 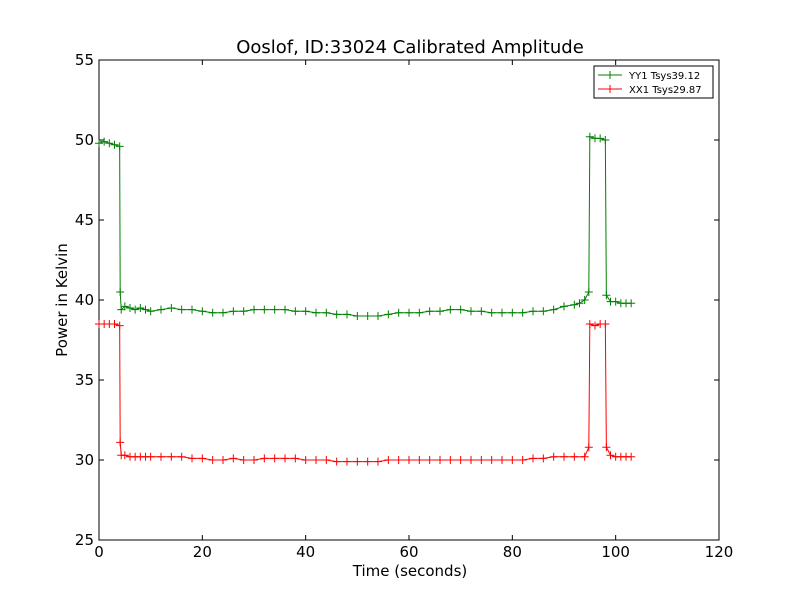 What do you see at coordinates (84, 140) in the screenshot?
I see `y-tick-label: 50` at bounding box center [84, 140].